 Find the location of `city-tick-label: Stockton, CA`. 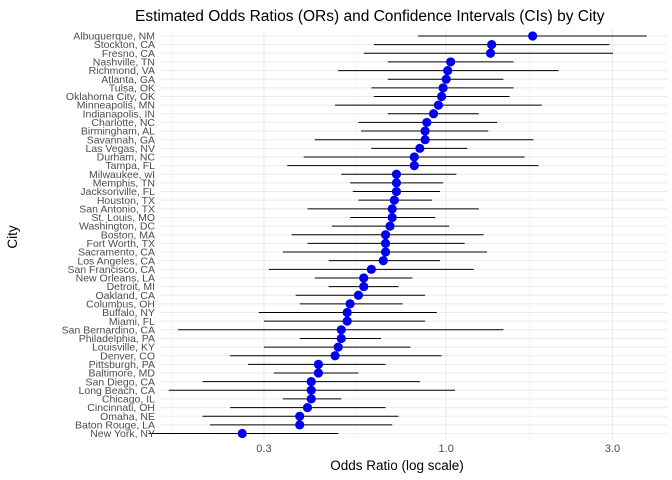

city-tick-label: Stockton, CA is located at coordinates (124, 45).